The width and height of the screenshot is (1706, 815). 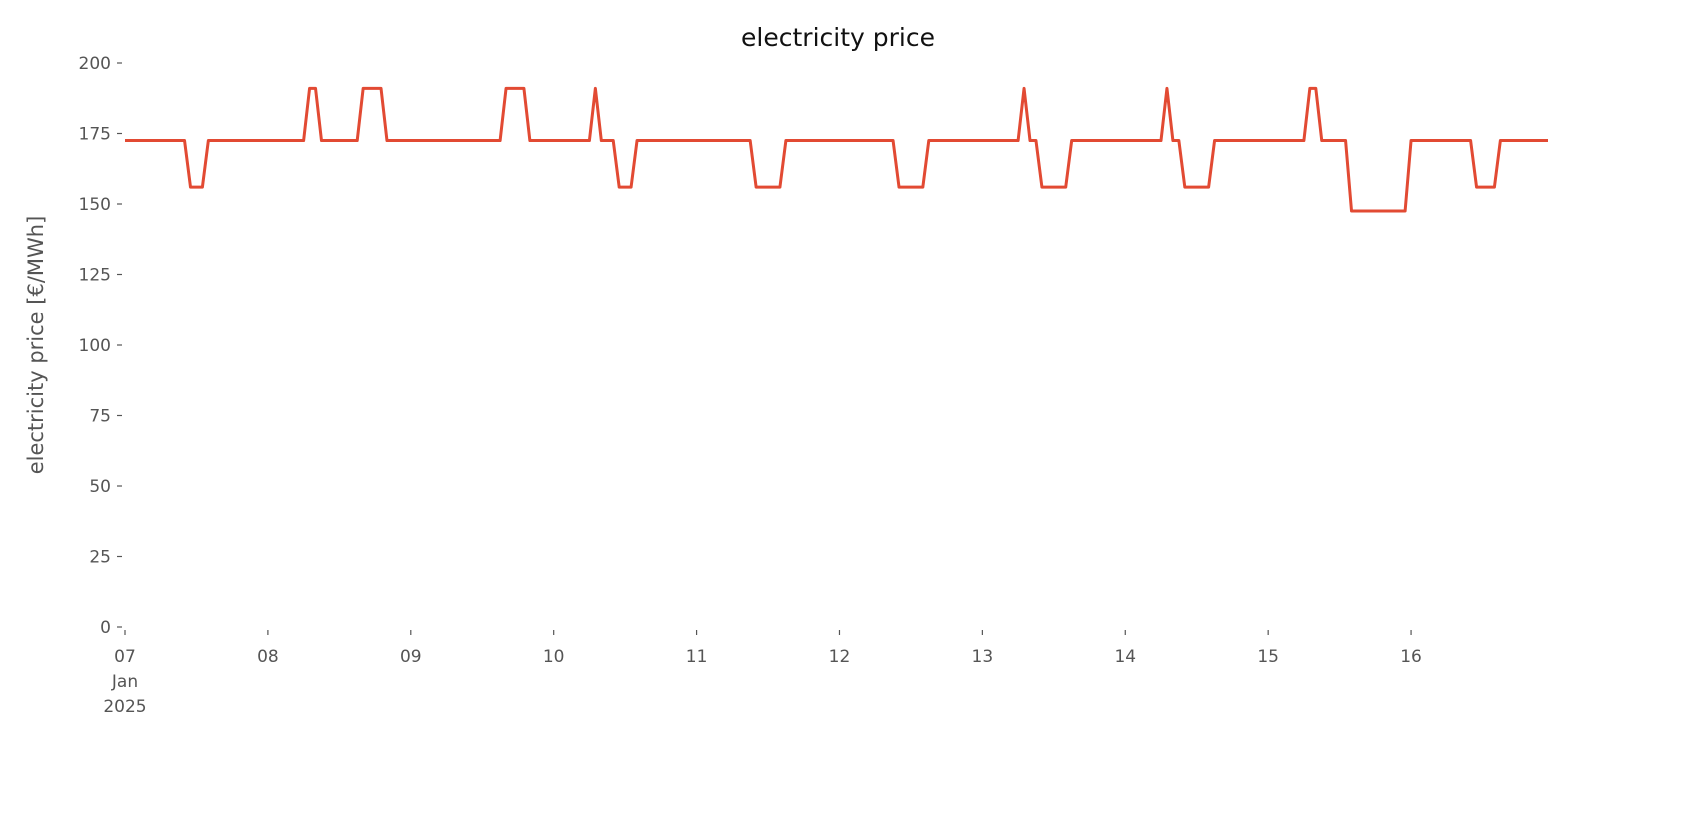 What do you see at coordinates (697, 657) in the screenshot?
I see `x-tick-label: 11` at bounding box center [697, 657].